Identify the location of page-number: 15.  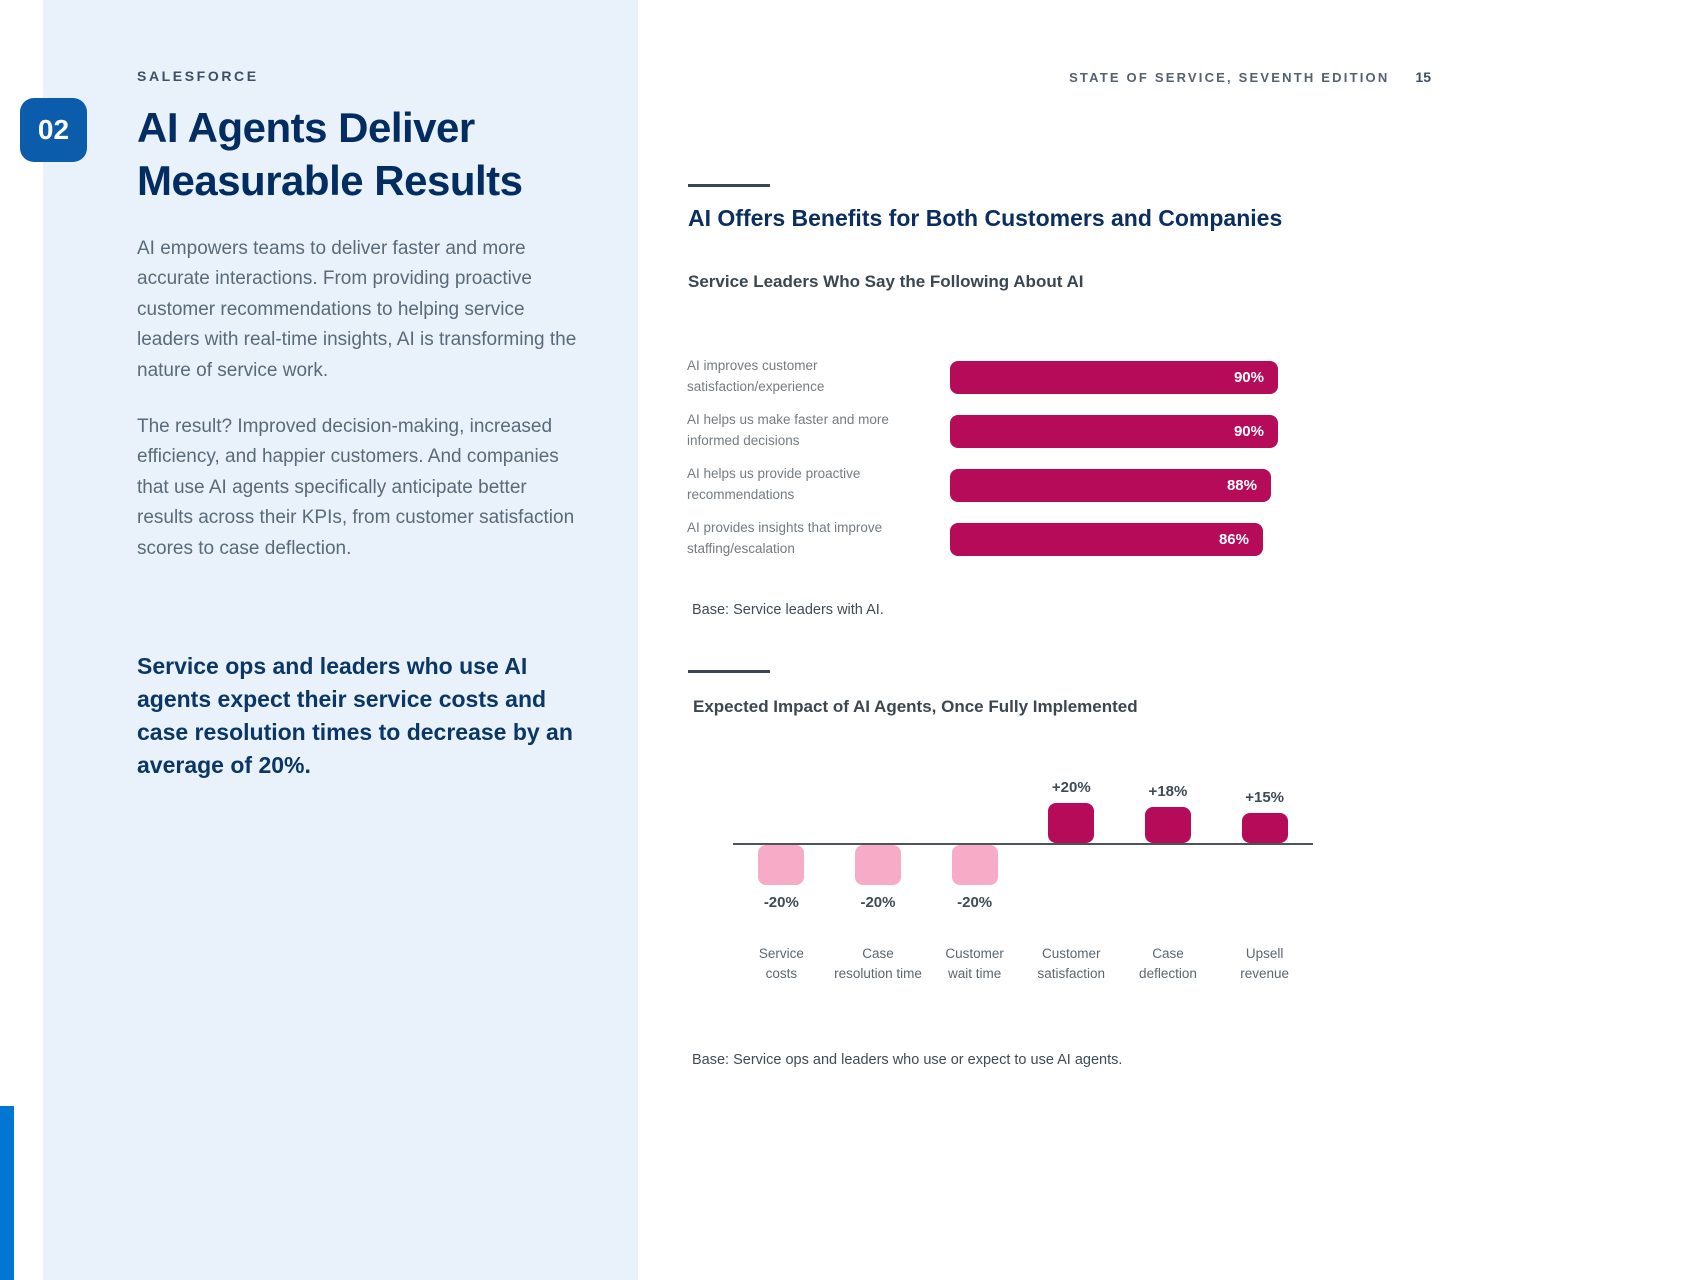
(1423, 77).